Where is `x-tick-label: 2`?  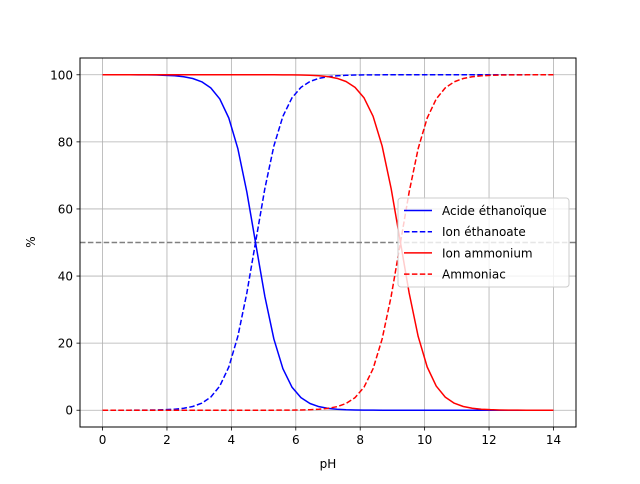 x-tick-label: 2 is located at coordinates (167, 440).